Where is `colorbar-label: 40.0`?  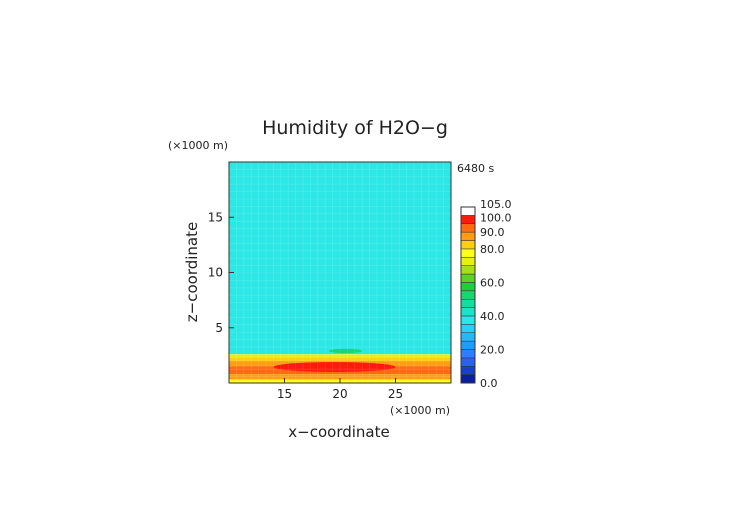
colorbar-label: 40.0 is located at coordinates (492, 316).